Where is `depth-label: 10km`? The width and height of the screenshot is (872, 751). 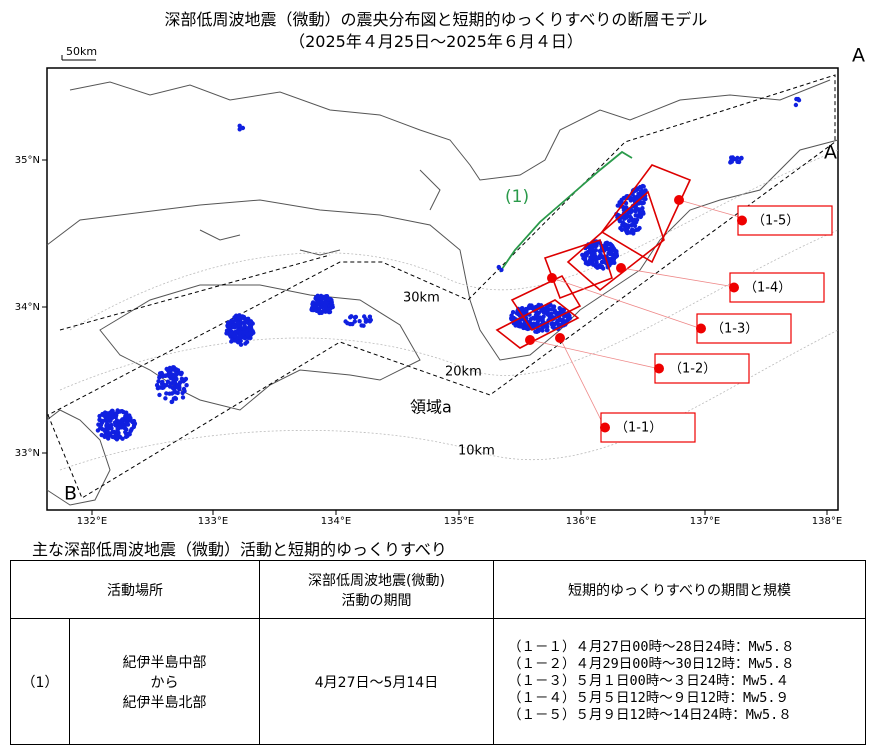
depth-label: 10km is located at coordinates (476, 451).